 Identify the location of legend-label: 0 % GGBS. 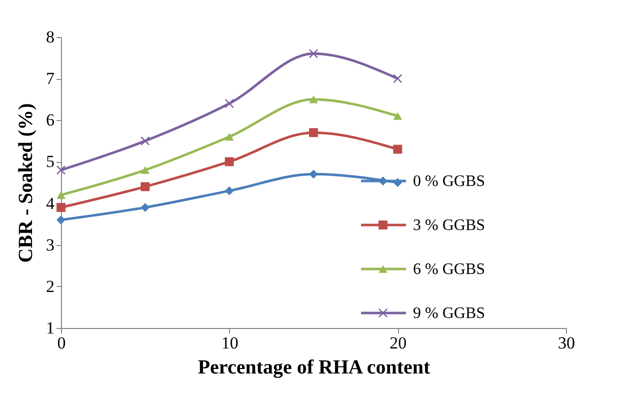
(449, 181).